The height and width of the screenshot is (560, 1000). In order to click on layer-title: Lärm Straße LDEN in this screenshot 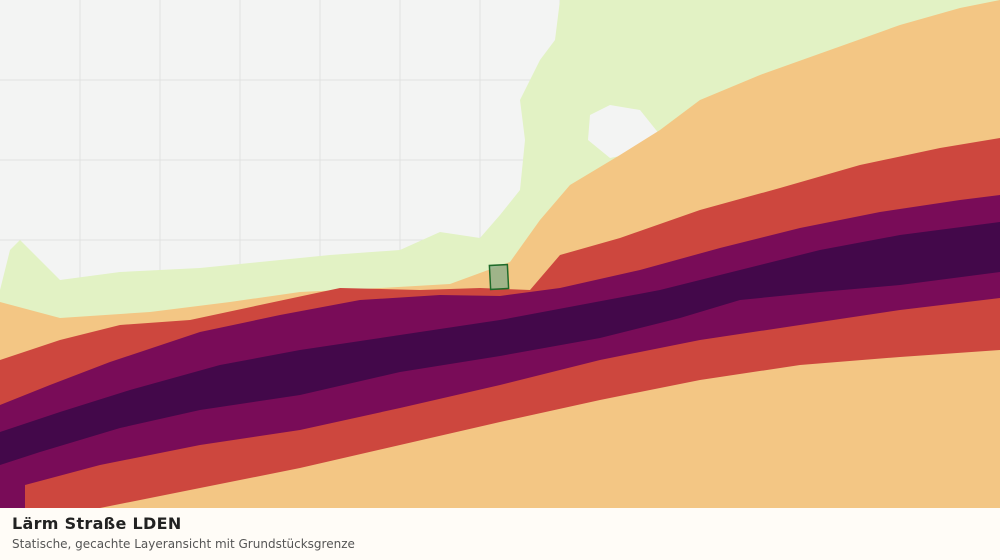, I will do `click(97, 523)`.